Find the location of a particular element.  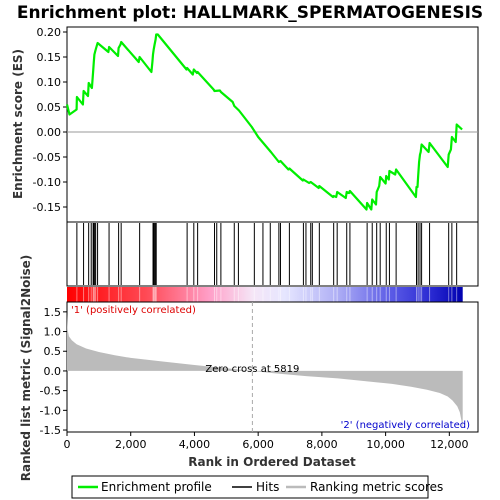

es-y-tick-label: 0.20 is located at coordinates (49, 32).